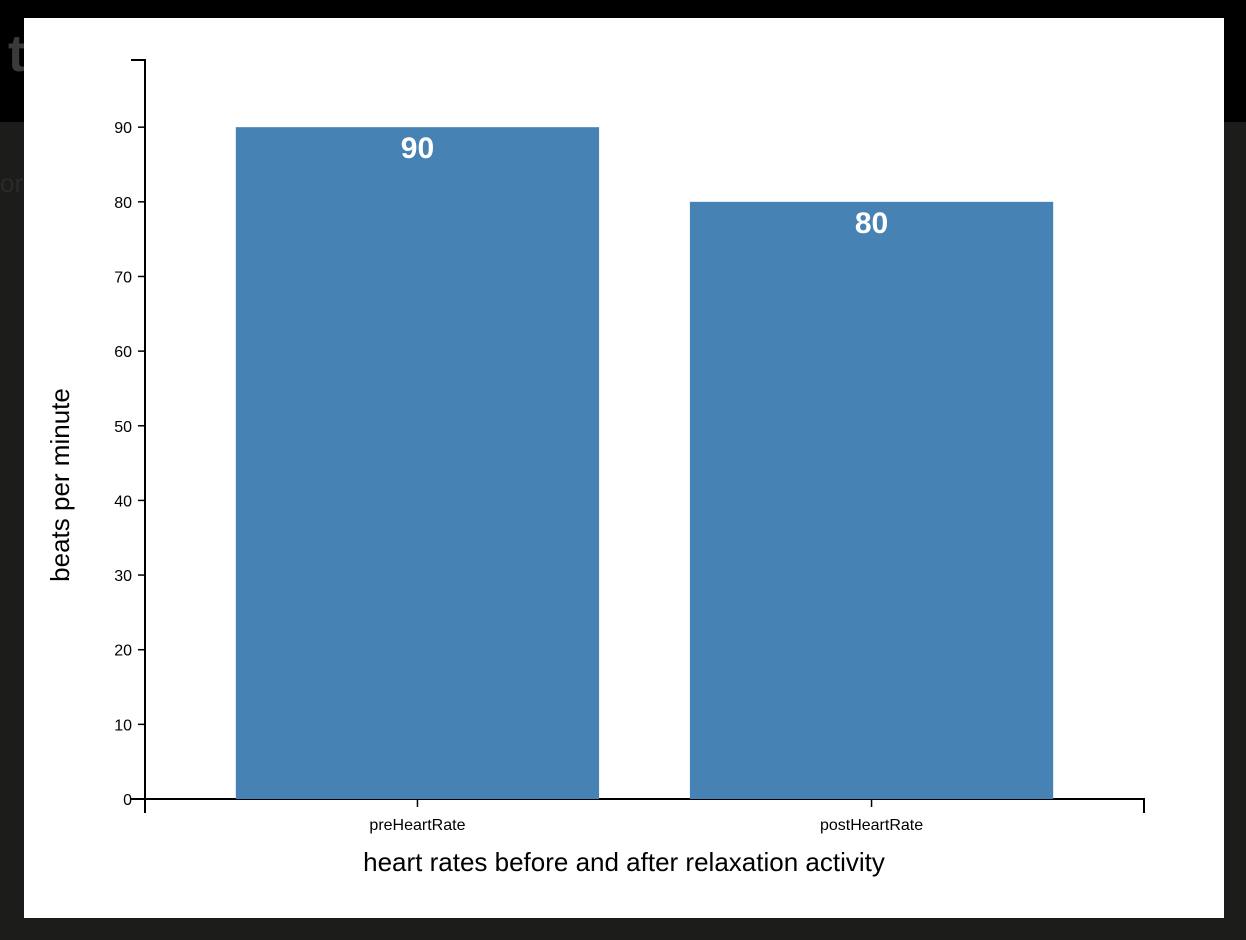 This screenshot has width=1246, height=940. What do you see at coordinates (123, 128) in the screenshot?
I see `y-tick-label: 90` at bounding box center [123, 128].